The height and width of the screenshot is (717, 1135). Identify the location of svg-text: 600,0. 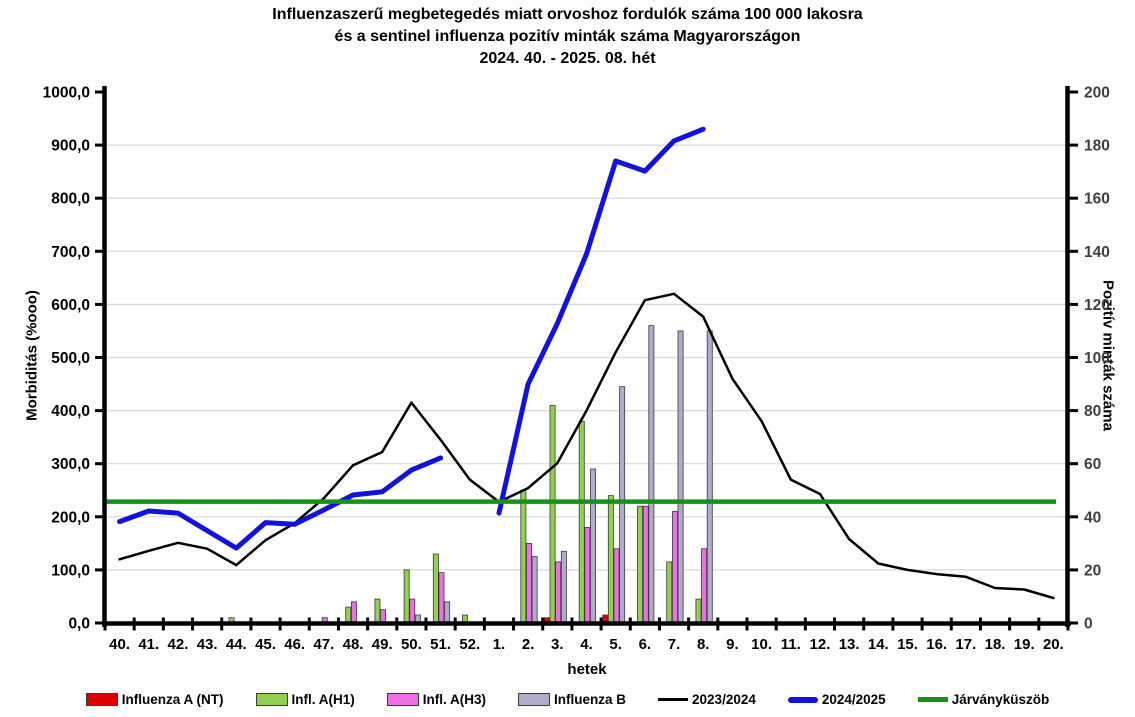
(70, 305).